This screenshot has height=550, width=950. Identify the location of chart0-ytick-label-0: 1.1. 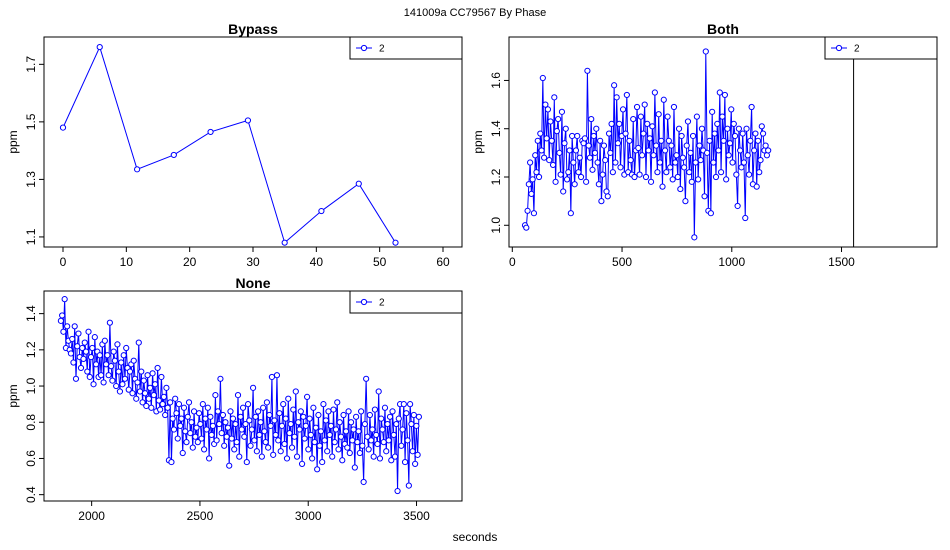
(31, 236).